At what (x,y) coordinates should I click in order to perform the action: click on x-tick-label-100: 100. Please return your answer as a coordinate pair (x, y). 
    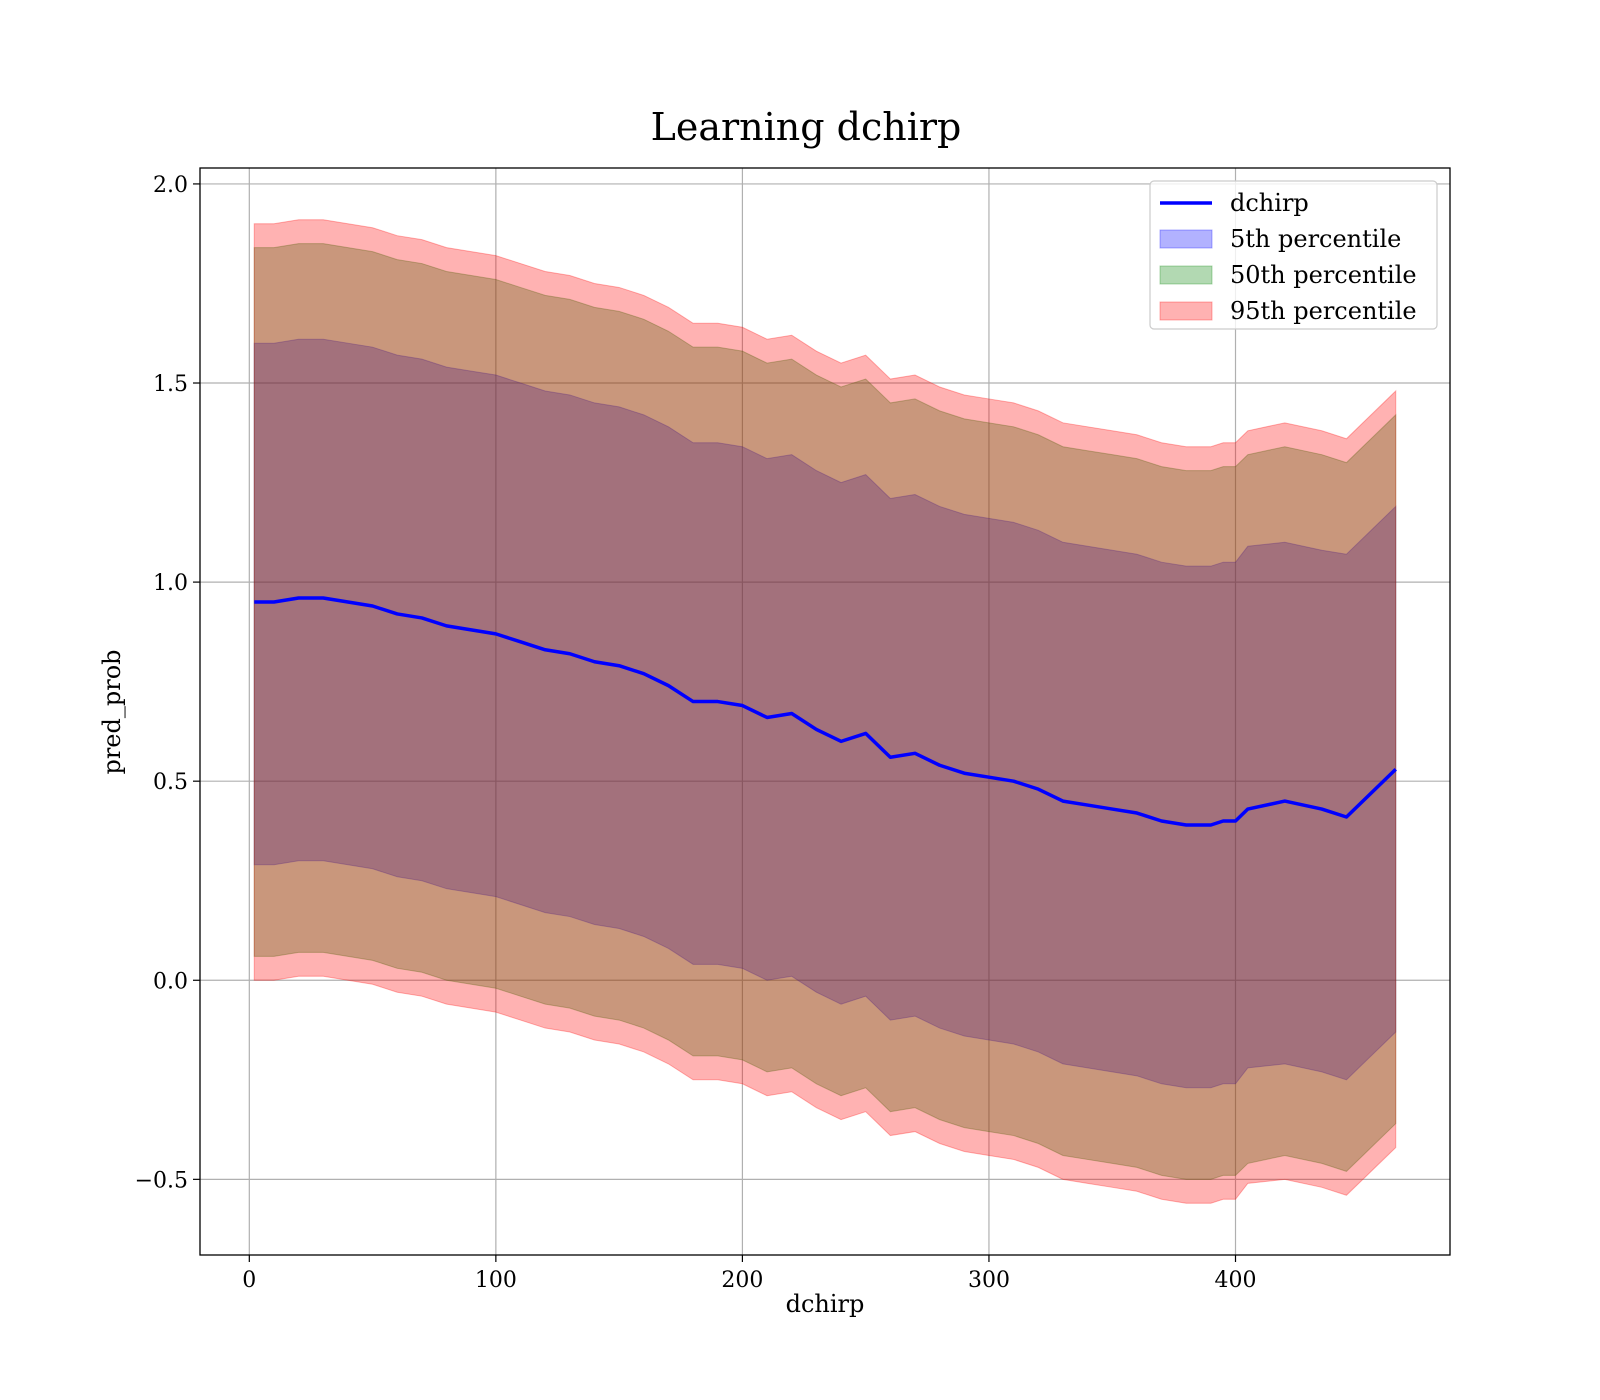
    Looking at the image, I should click on (496, 1280).